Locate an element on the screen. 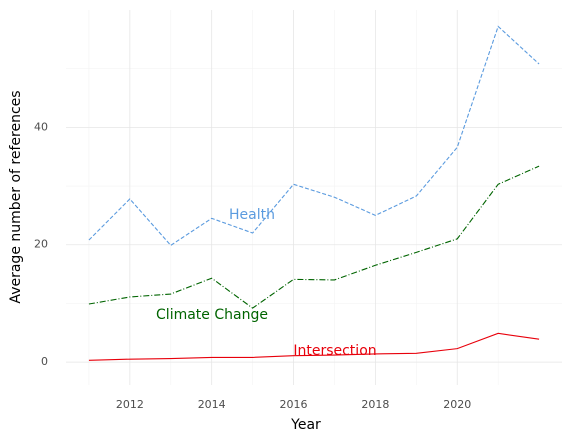  series-annotation: Health is located at coordinates (252, 215).